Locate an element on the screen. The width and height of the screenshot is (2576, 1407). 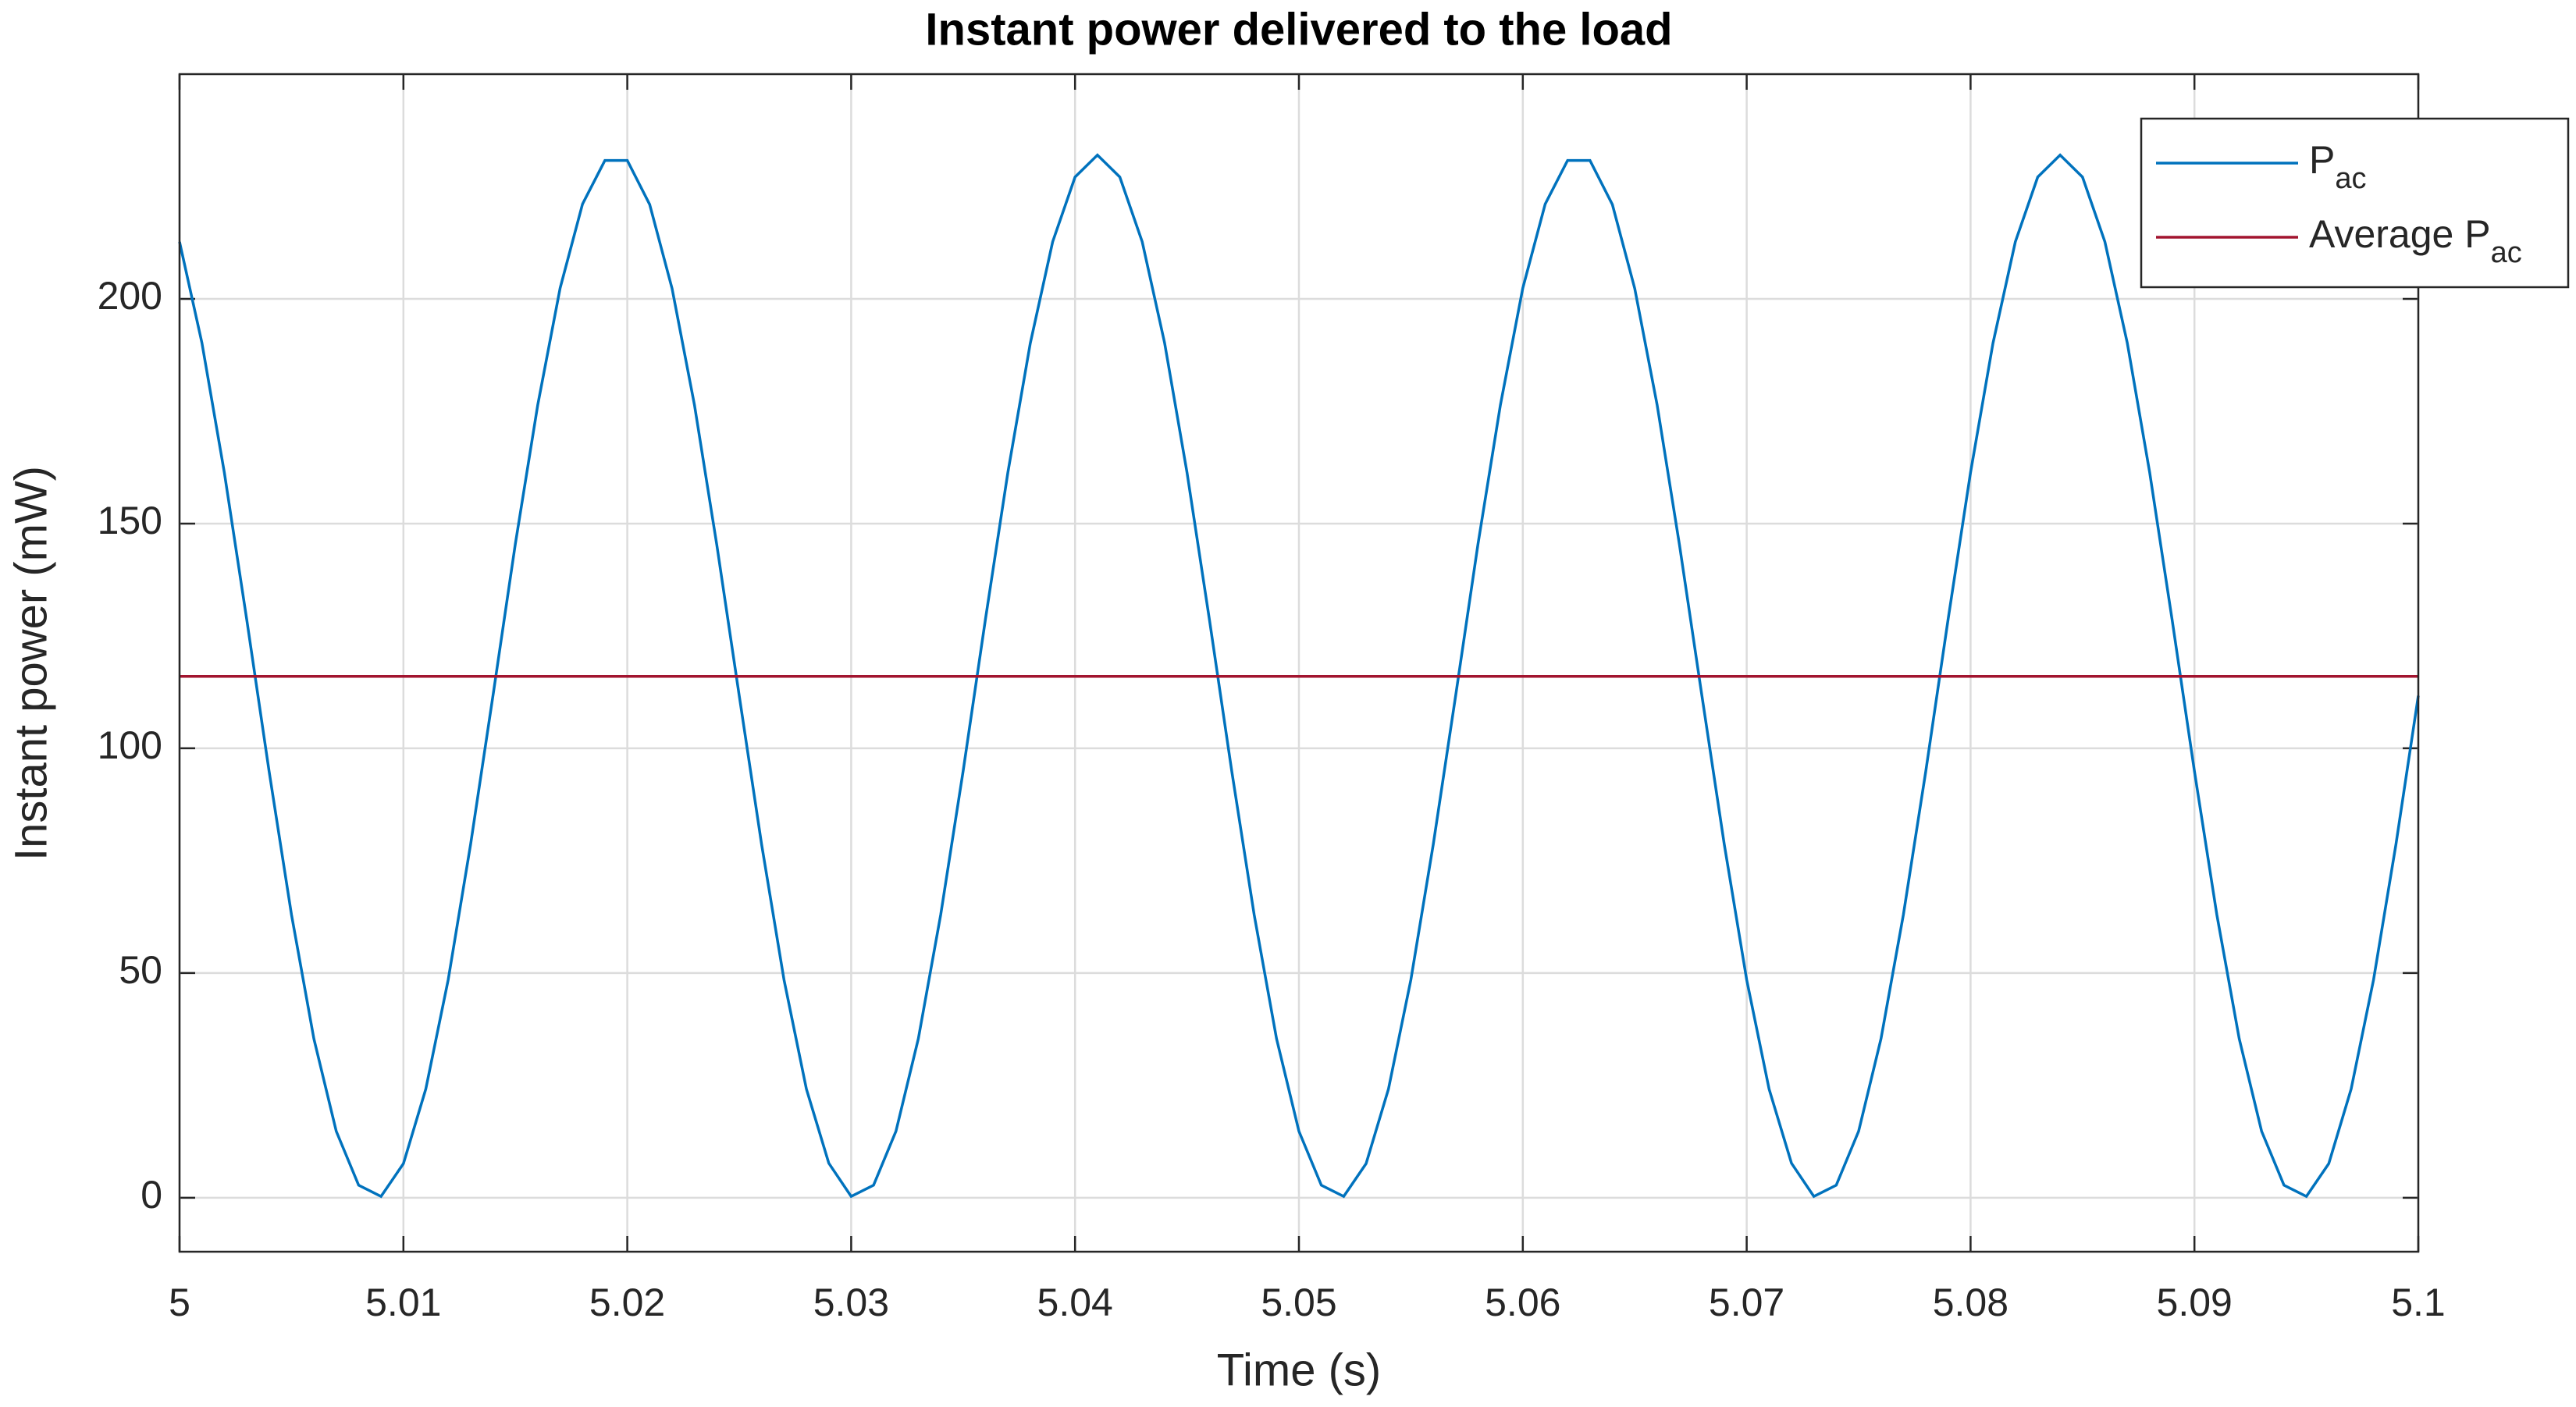
chart-title: Instant power delivered to the load is located at coordinates (1298, 29).